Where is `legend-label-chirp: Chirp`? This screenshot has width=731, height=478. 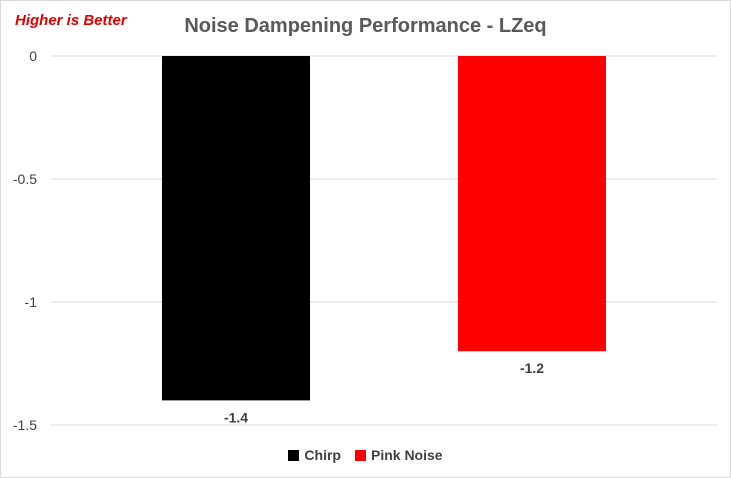 legend-label-chirp: Chirp is located at coordinates (322, 455).